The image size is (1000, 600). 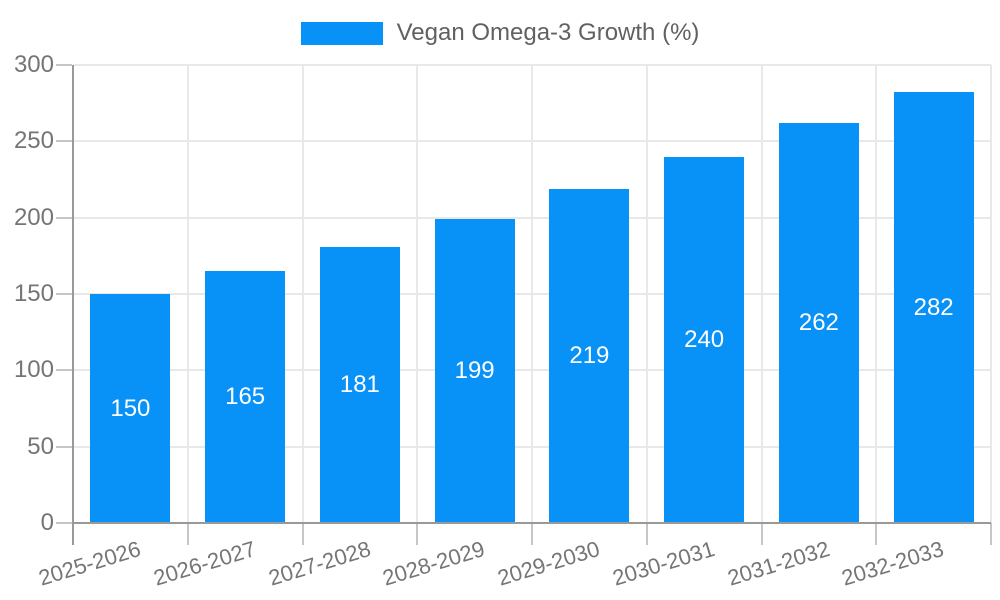 I want to click on bar: 181, so click(x=359, y=384).